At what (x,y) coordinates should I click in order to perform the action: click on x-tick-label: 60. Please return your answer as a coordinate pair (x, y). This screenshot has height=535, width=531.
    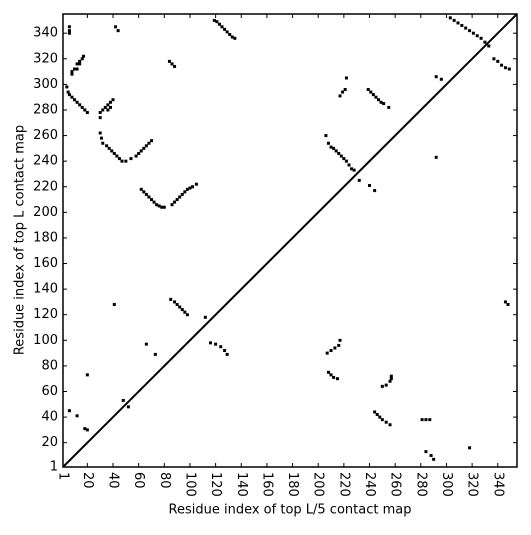
    Looking at the image, I should click on (138, 480).